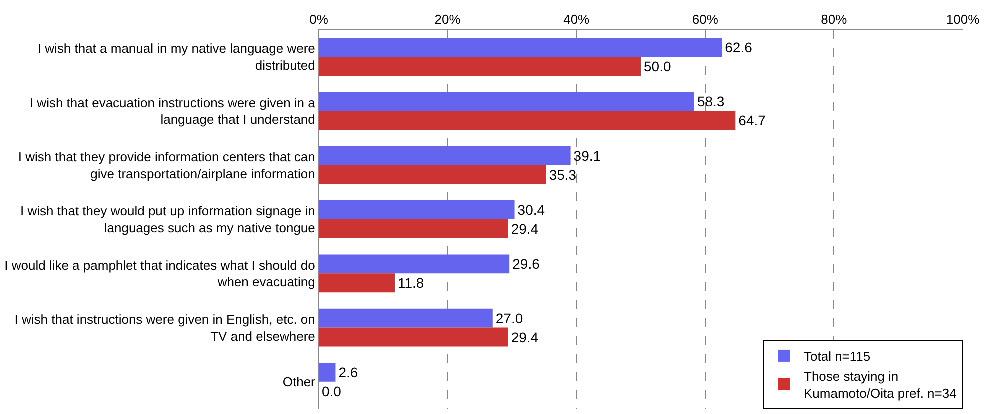 This screenshot has width=993, height=414. Describe the element at coordinates (532, 210) in the screenshot. I see `data-label: 30.4` at that location.